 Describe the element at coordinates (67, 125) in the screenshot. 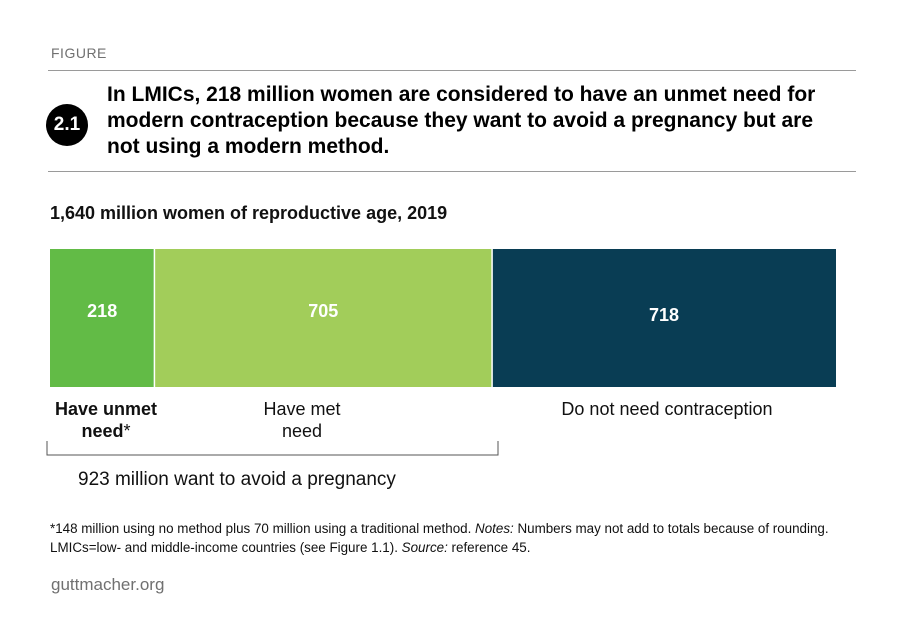

I see `figure-number-badge: 2.1` at that location.